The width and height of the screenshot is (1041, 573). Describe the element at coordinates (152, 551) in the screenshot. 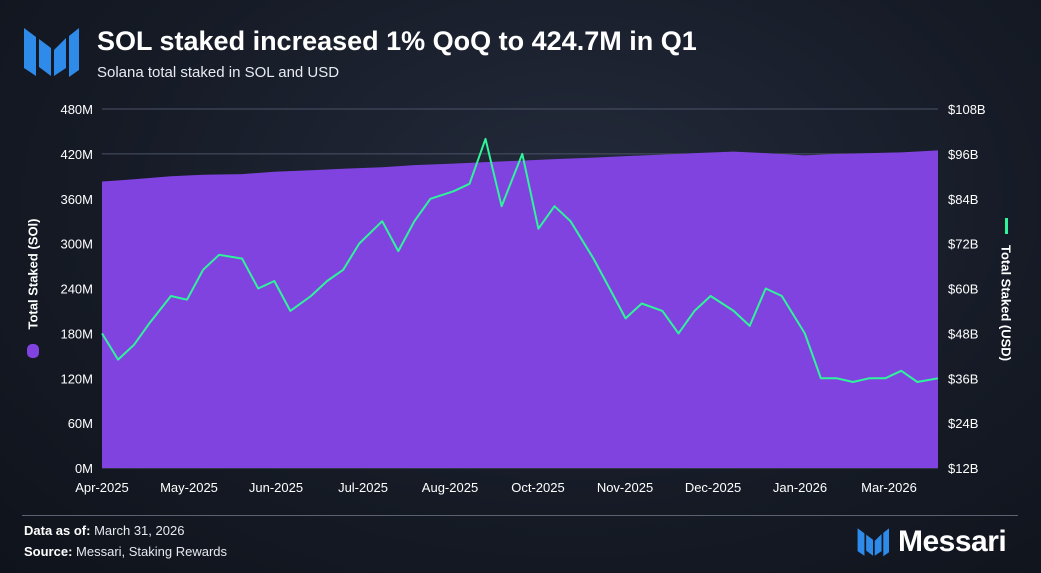

I see `source-value: Messari, Staking Rewards` at that location.